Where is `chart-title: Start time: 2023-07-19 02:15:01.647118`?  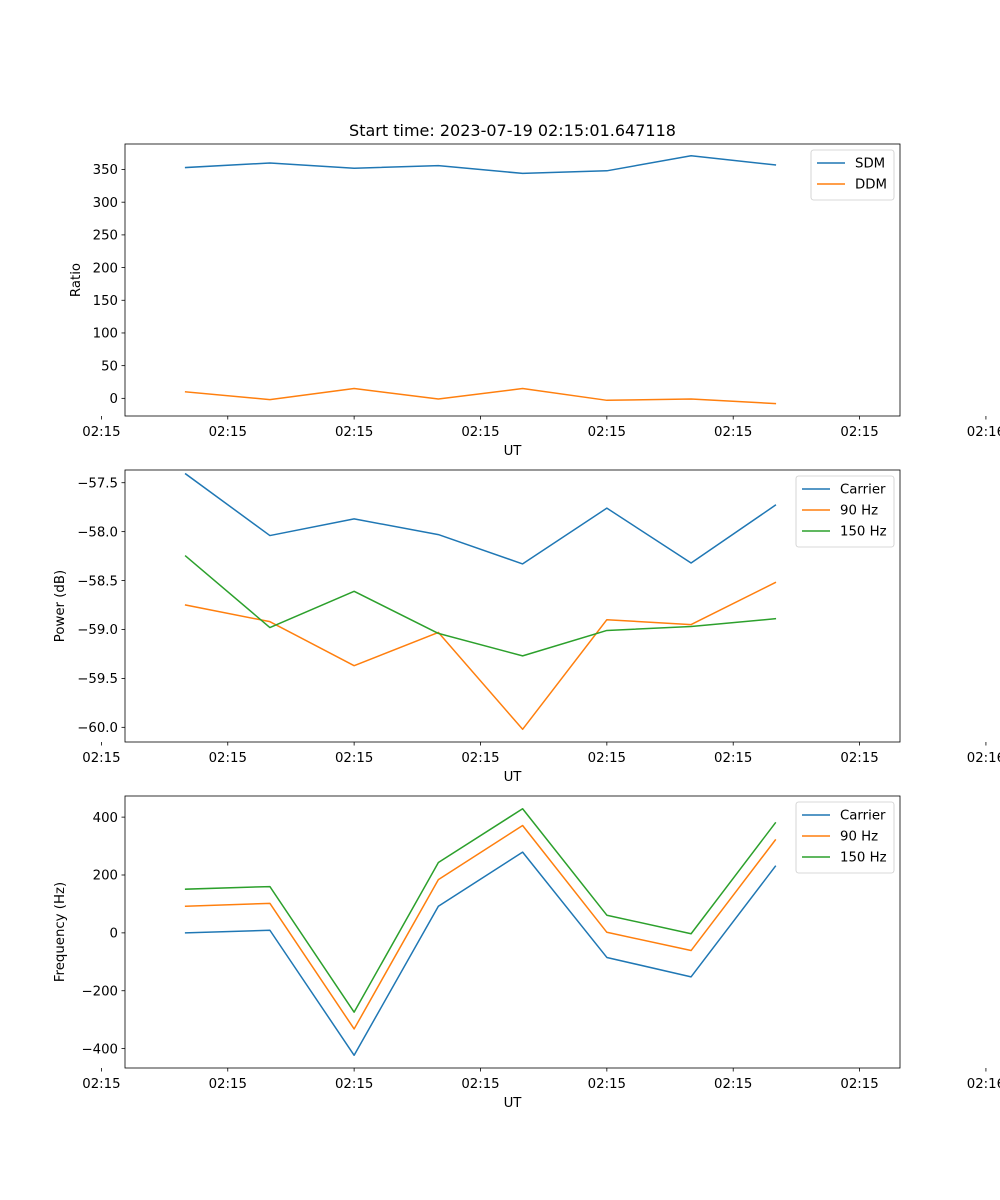
chart-title: Start time: 2023-07-19 02:15:01.647118 is located at coordinates (512, 130).